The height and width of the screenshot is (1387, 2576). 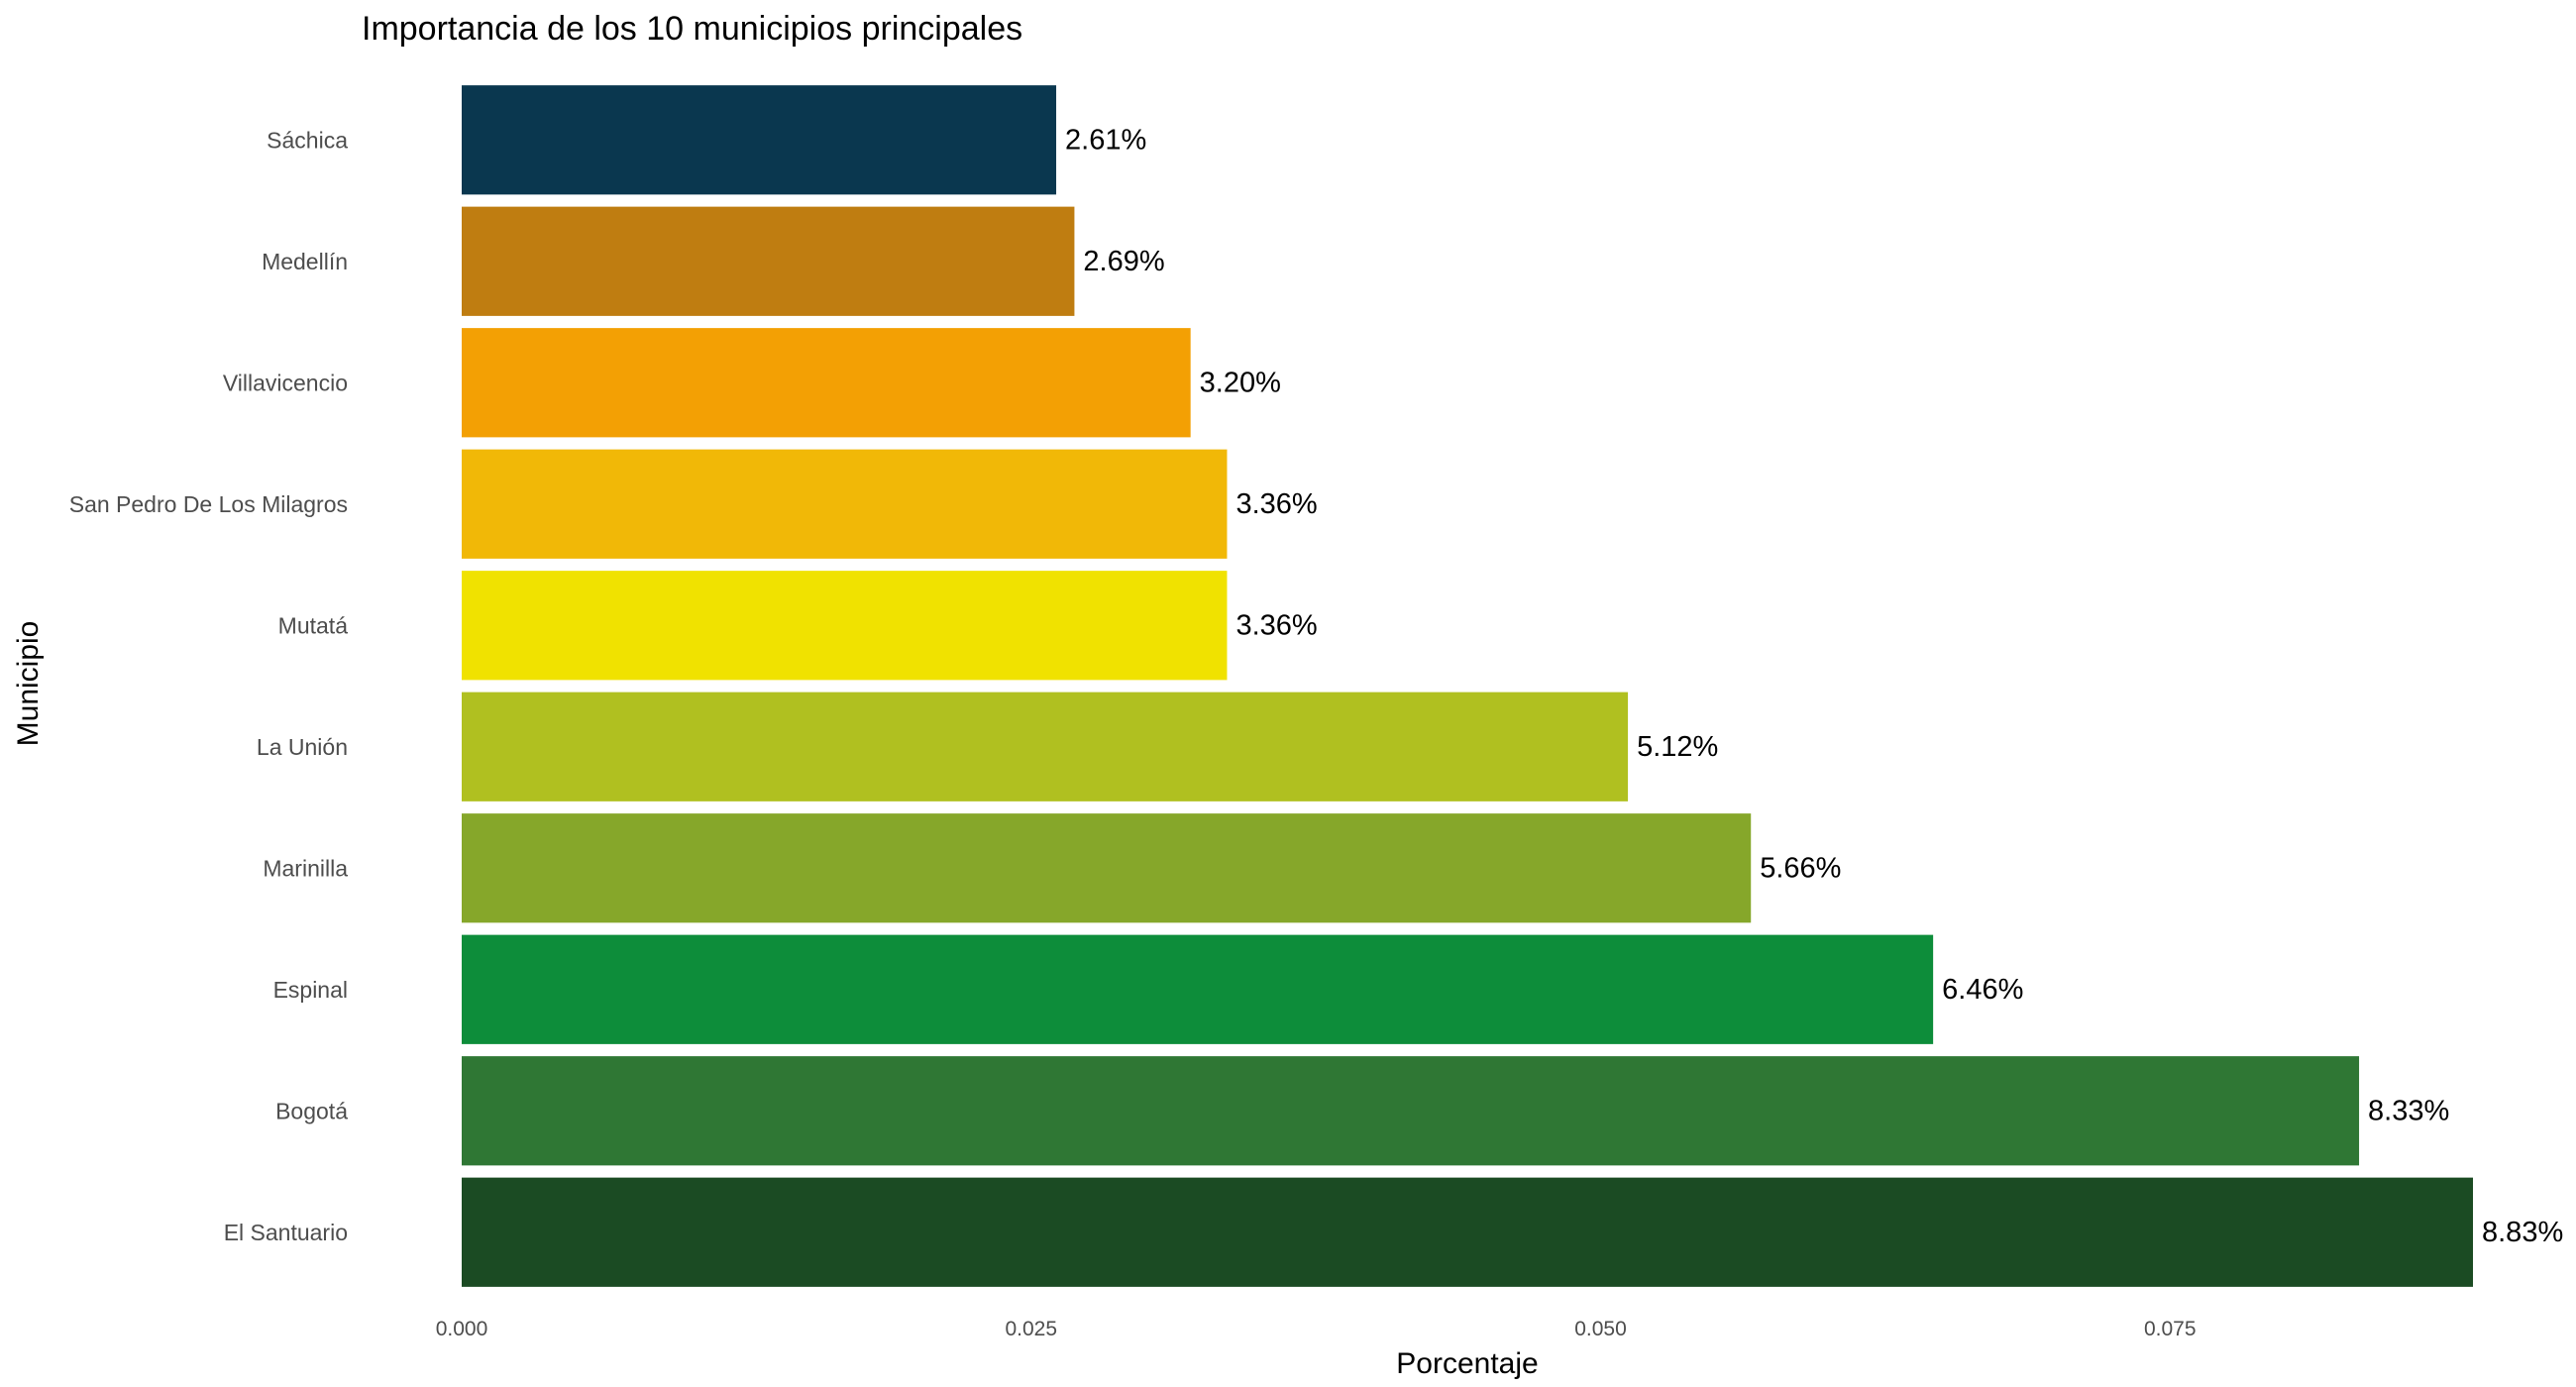 What do you see at coordinates (28, 684) in the screenshot?
I see `y-axis-title: Municipio` at bounding box center [28, 684].